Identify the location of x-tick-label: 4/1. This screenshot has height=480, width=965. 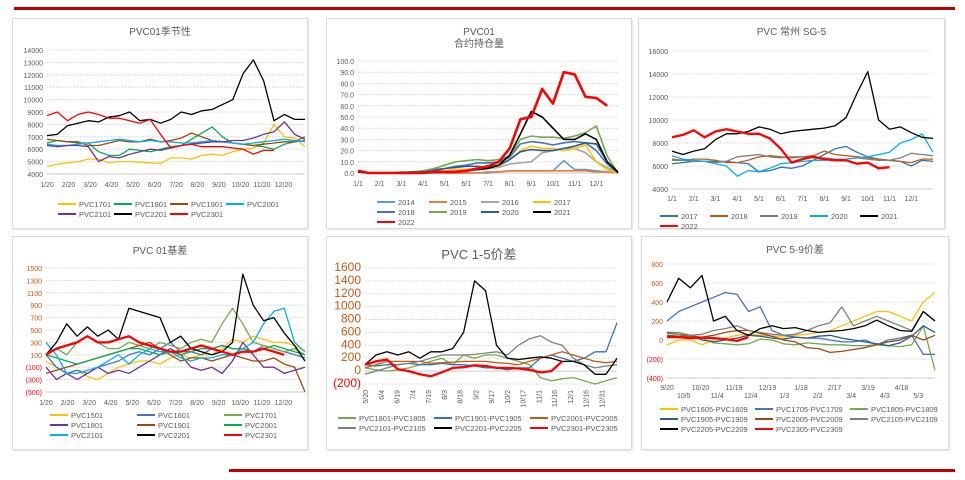
(737, 199).